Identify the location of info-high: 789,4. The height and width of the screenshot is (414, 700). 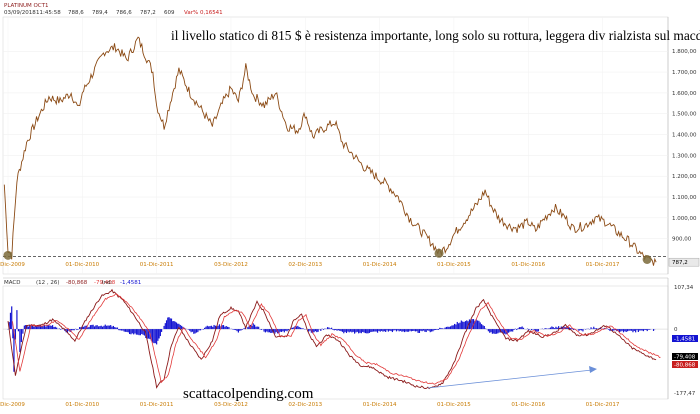
(100, 13).